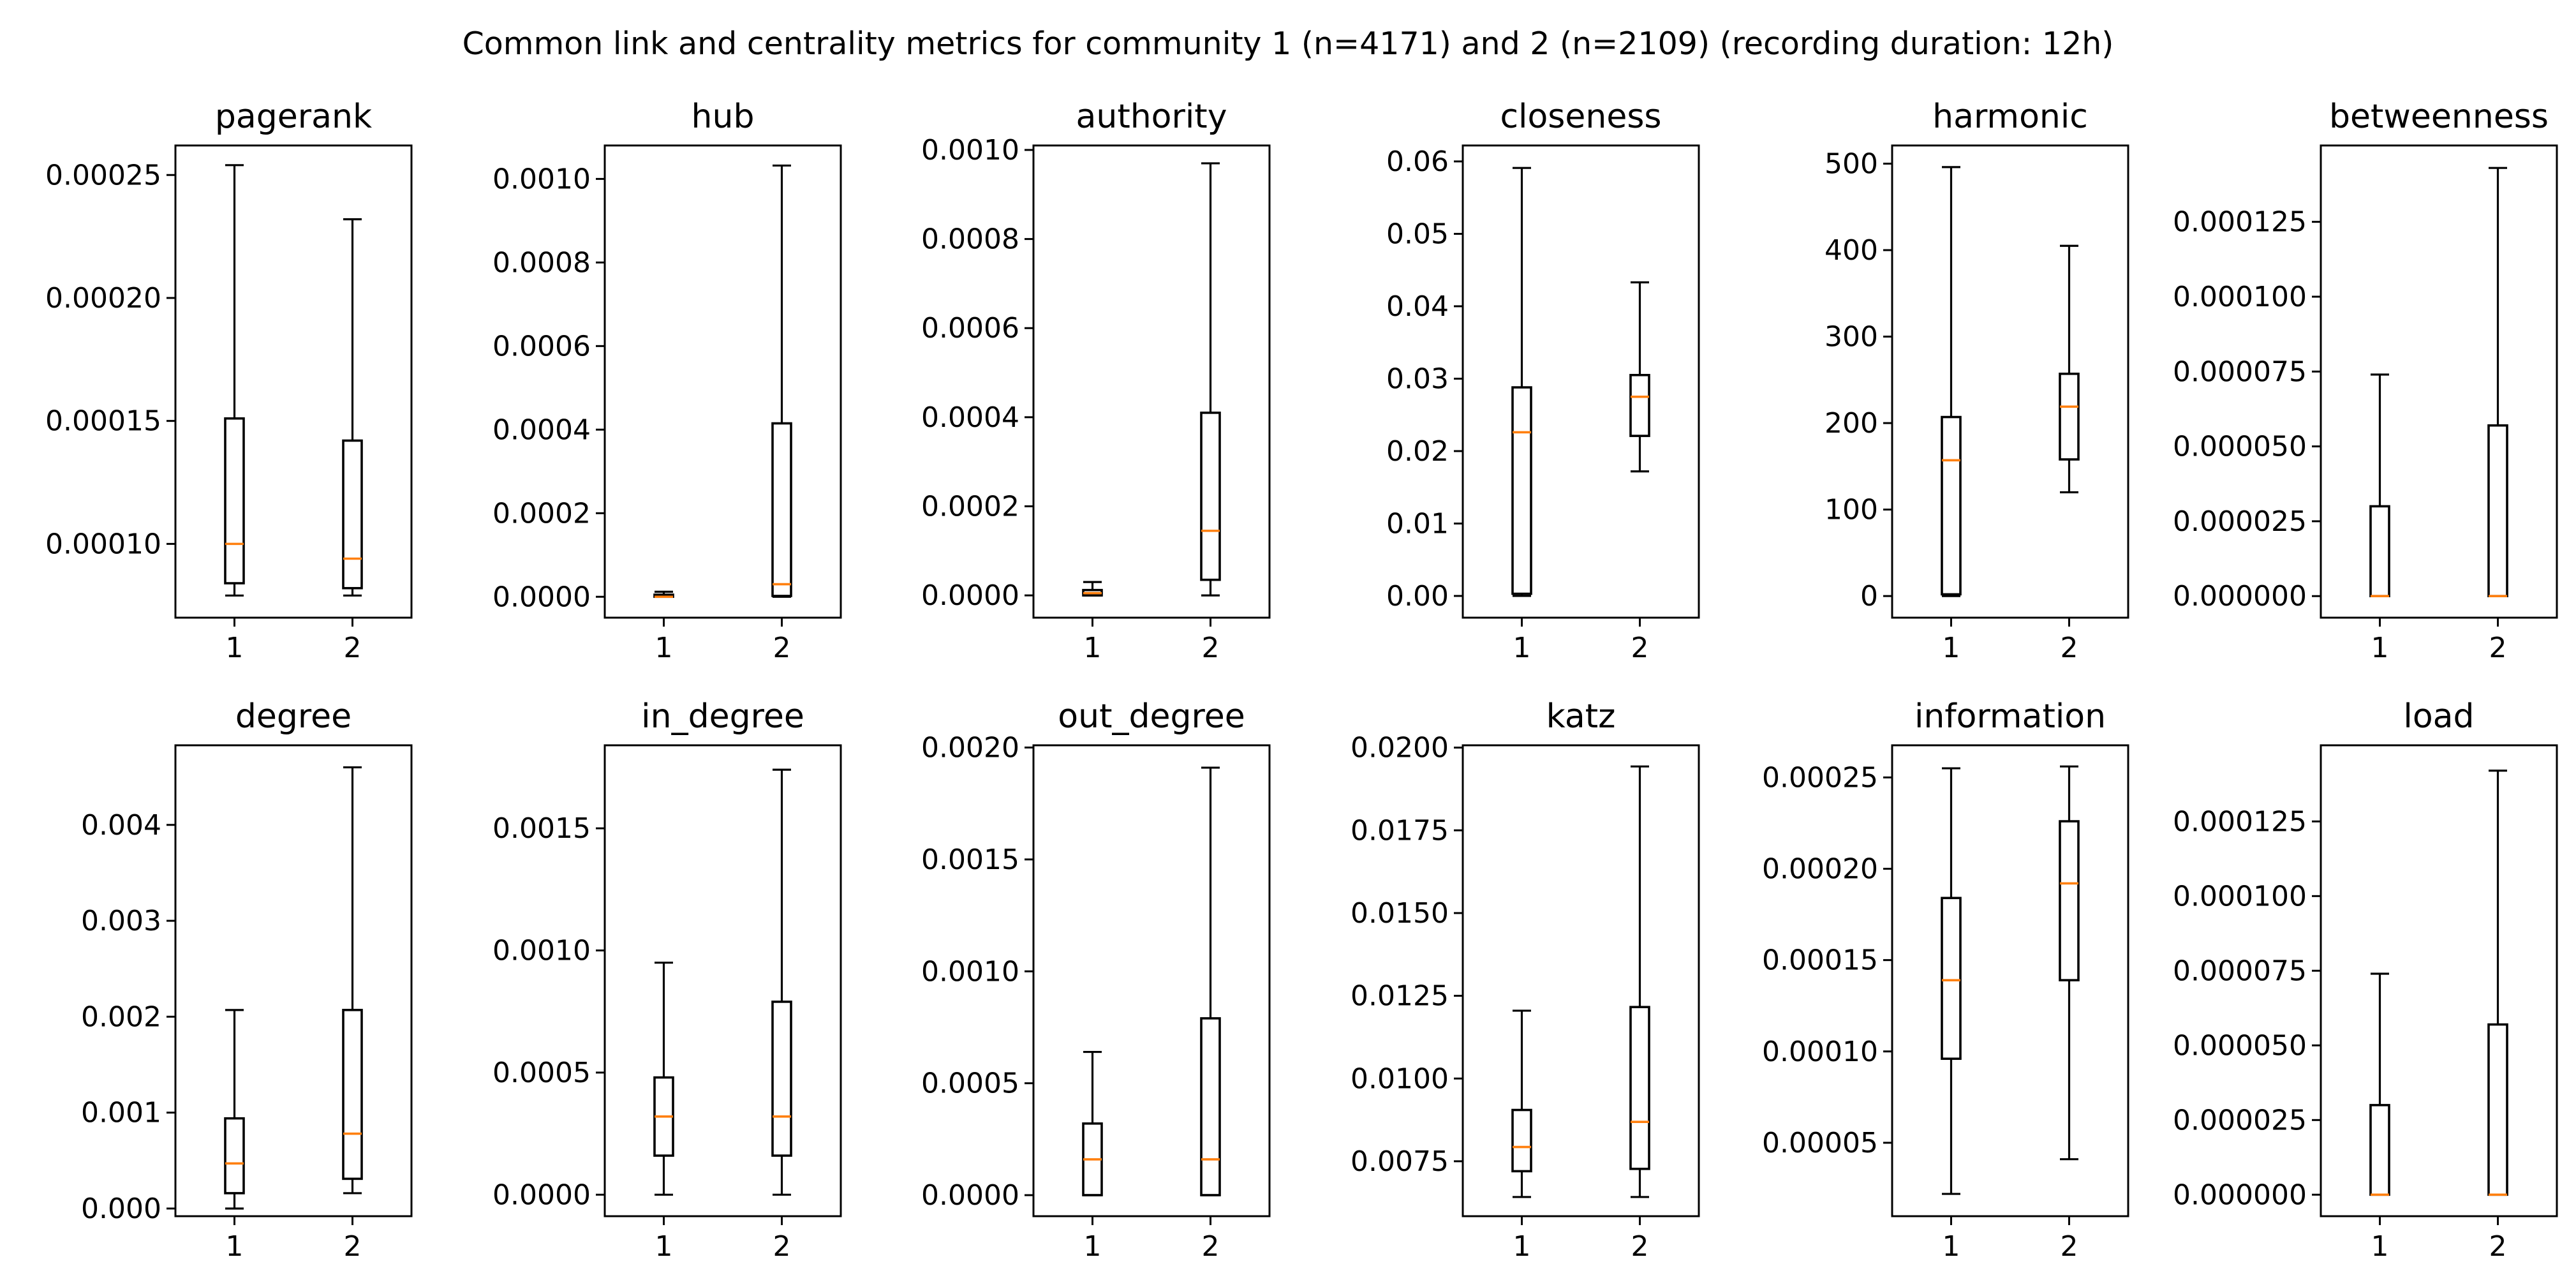 Image resolution: width=2576 pixels, height=1280 pixels. What do you see at coordinates (1400, 996) in the screenshot?
I see `y-tick-label: 0.0125` at bounding box center [1400, 996].